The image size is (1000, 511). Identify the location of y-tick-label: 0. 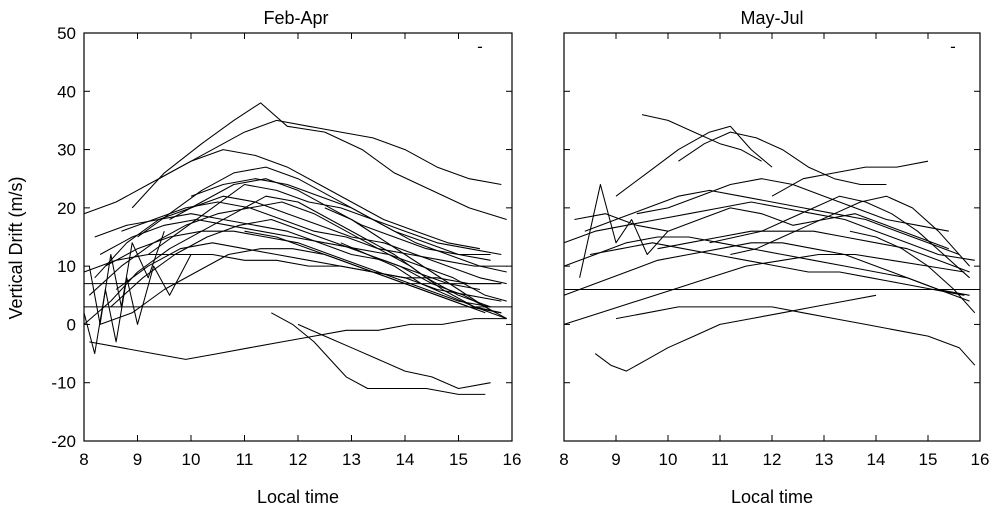
(71, 324).